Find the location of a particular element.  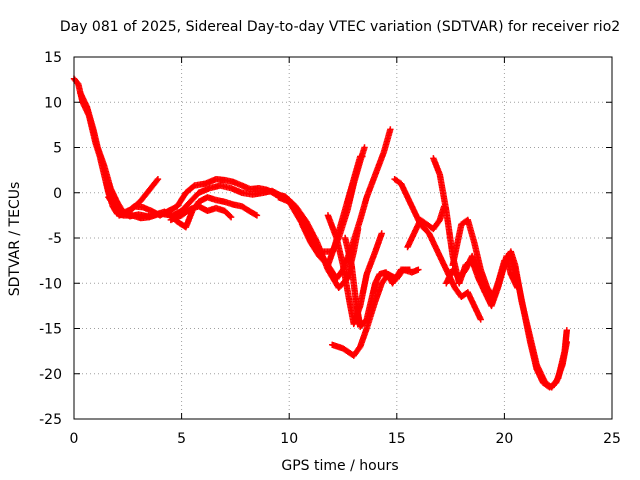

y-tick-label: -25 is located at coordinates (50, 420).